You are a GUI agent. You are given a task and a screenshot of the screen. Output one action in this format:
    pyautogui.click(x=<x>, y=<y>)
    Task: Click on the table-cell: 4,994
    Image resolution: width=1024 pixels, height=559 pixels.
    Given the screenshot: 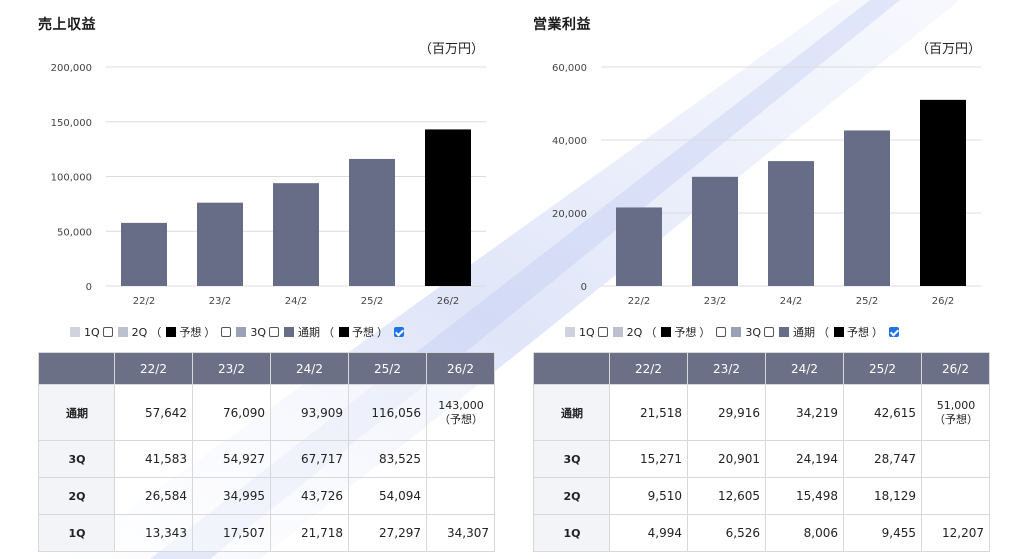 What is the action you would take?
    pyautogui.click(x=648, y=533)
    